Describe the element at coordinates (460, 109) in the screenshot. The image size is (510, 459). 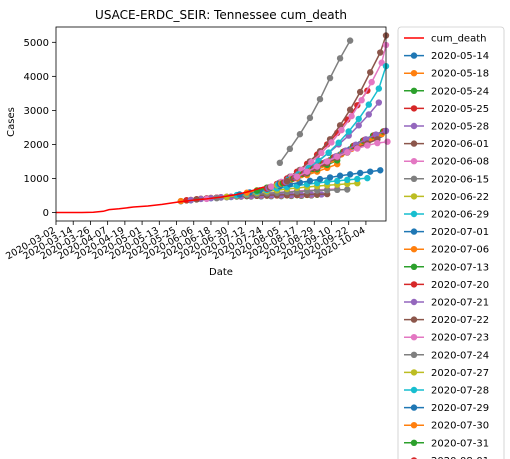
I see `legend-label: 2020-05-25` at that location.